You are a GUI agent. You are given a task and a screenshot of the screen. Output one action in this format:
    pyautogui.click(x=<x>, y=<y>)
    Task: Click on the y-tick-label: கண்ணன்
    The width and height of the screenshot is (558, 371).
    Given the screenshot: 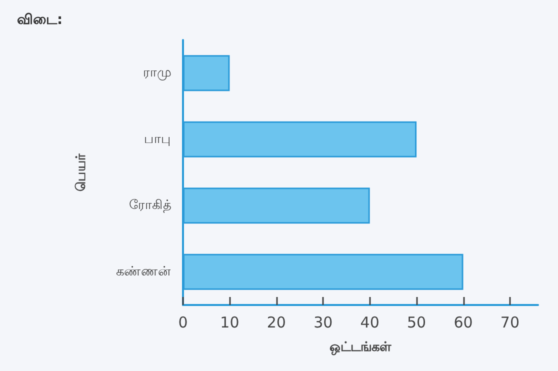 What is the action you would take?
    pyautogui.click(x=143, y=272)
    